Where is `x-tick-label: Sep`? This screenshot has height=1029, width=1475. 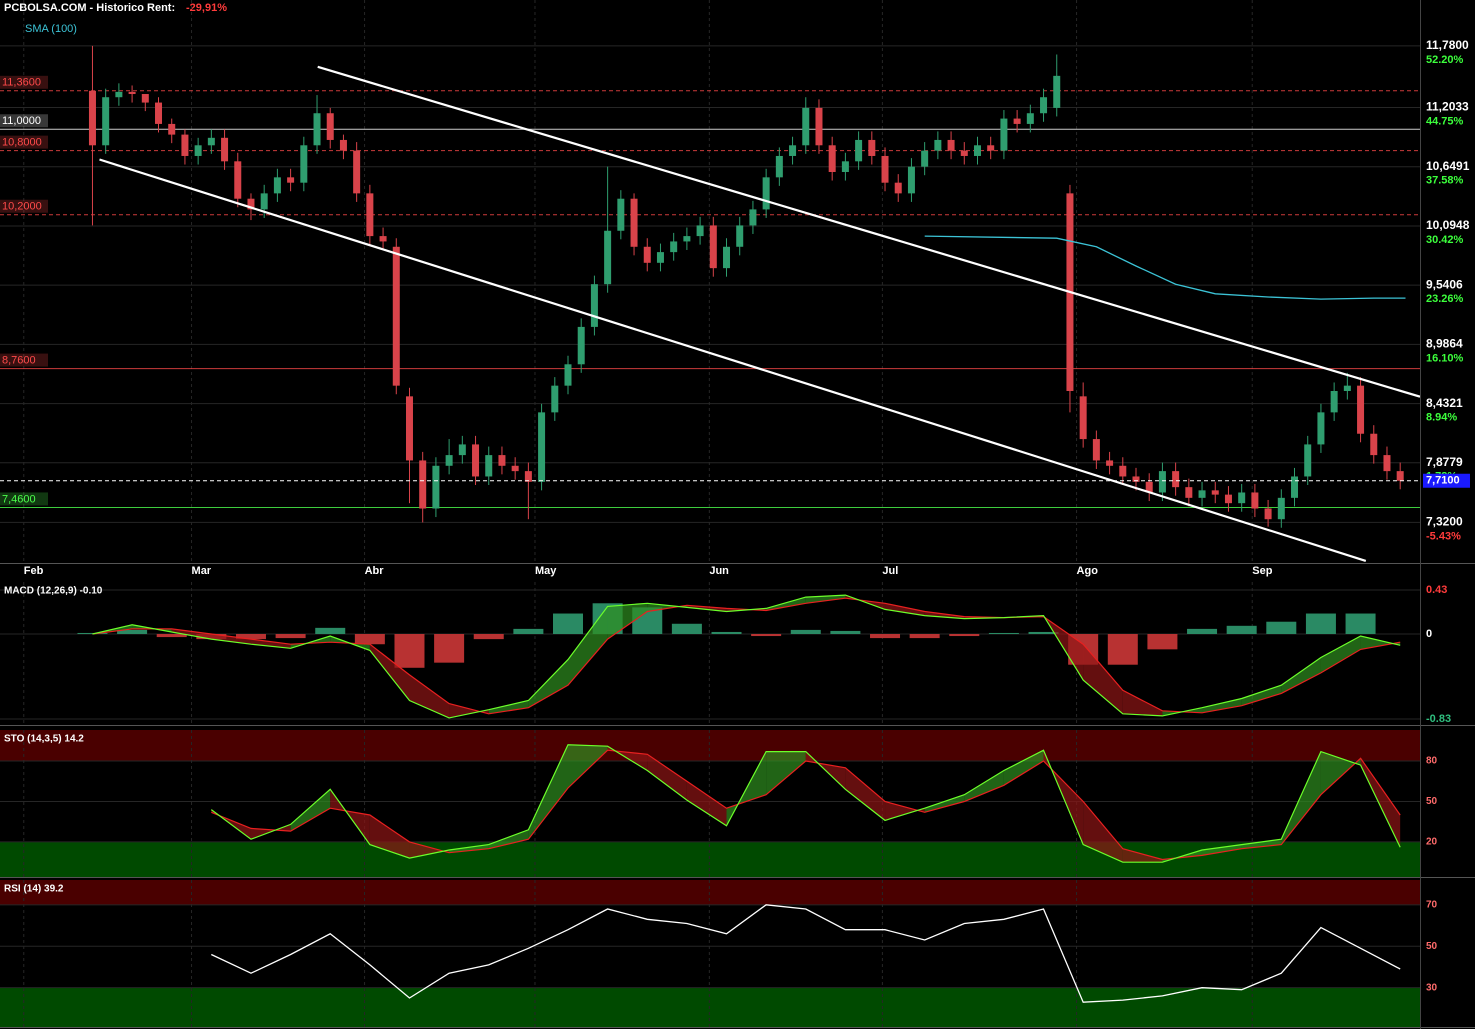 x-tick-label: Sep is located at coordinates (1262, 571).